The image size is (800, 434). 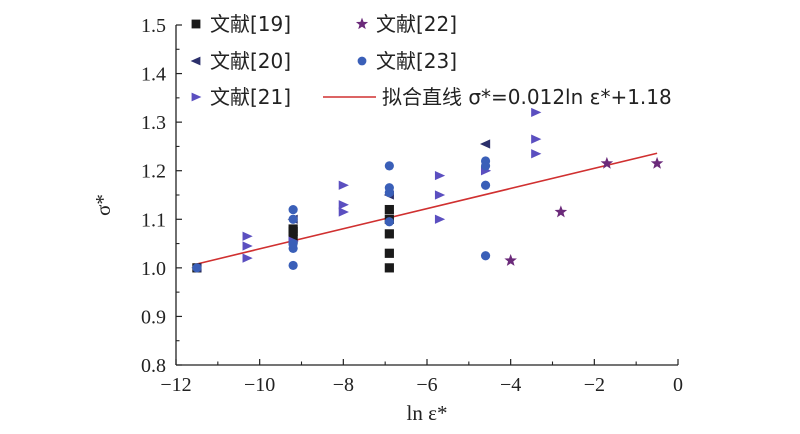 What do you see at coordinates (343, 385) in the screenshot?
I see `x-tick-label: −8` at bounding box center [343, 385].